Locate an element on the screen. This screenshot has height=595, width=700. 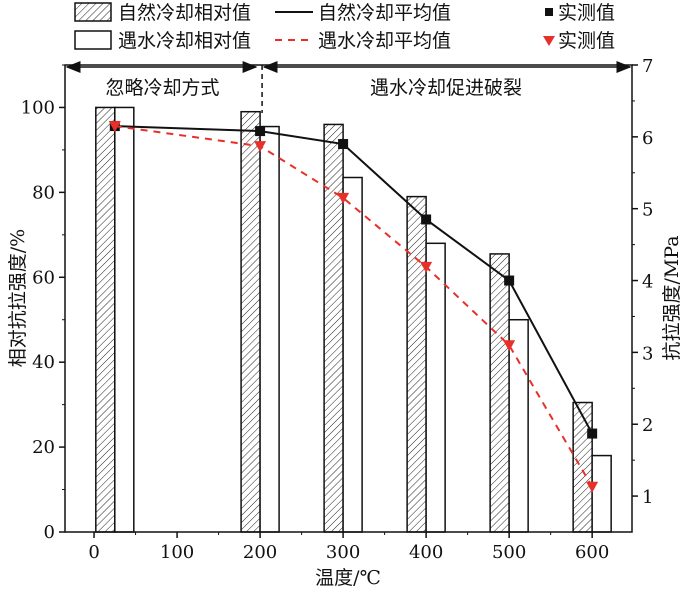
legend-label: 自然冷却平均值 is located at coordinates (384, 13).